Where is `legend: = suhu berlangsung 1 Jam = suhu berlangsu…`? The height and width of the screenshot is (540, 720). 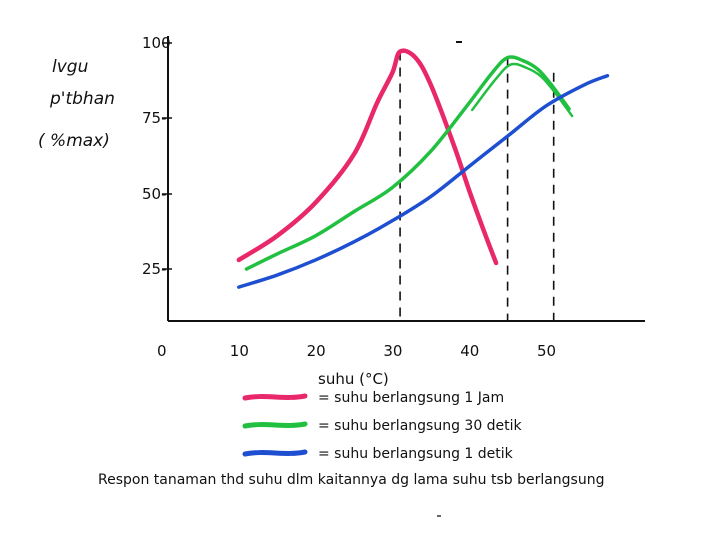 legend: = suhu berlangsung 1 Jam = suhu berlangsu… is located at coordinates (382, 426).